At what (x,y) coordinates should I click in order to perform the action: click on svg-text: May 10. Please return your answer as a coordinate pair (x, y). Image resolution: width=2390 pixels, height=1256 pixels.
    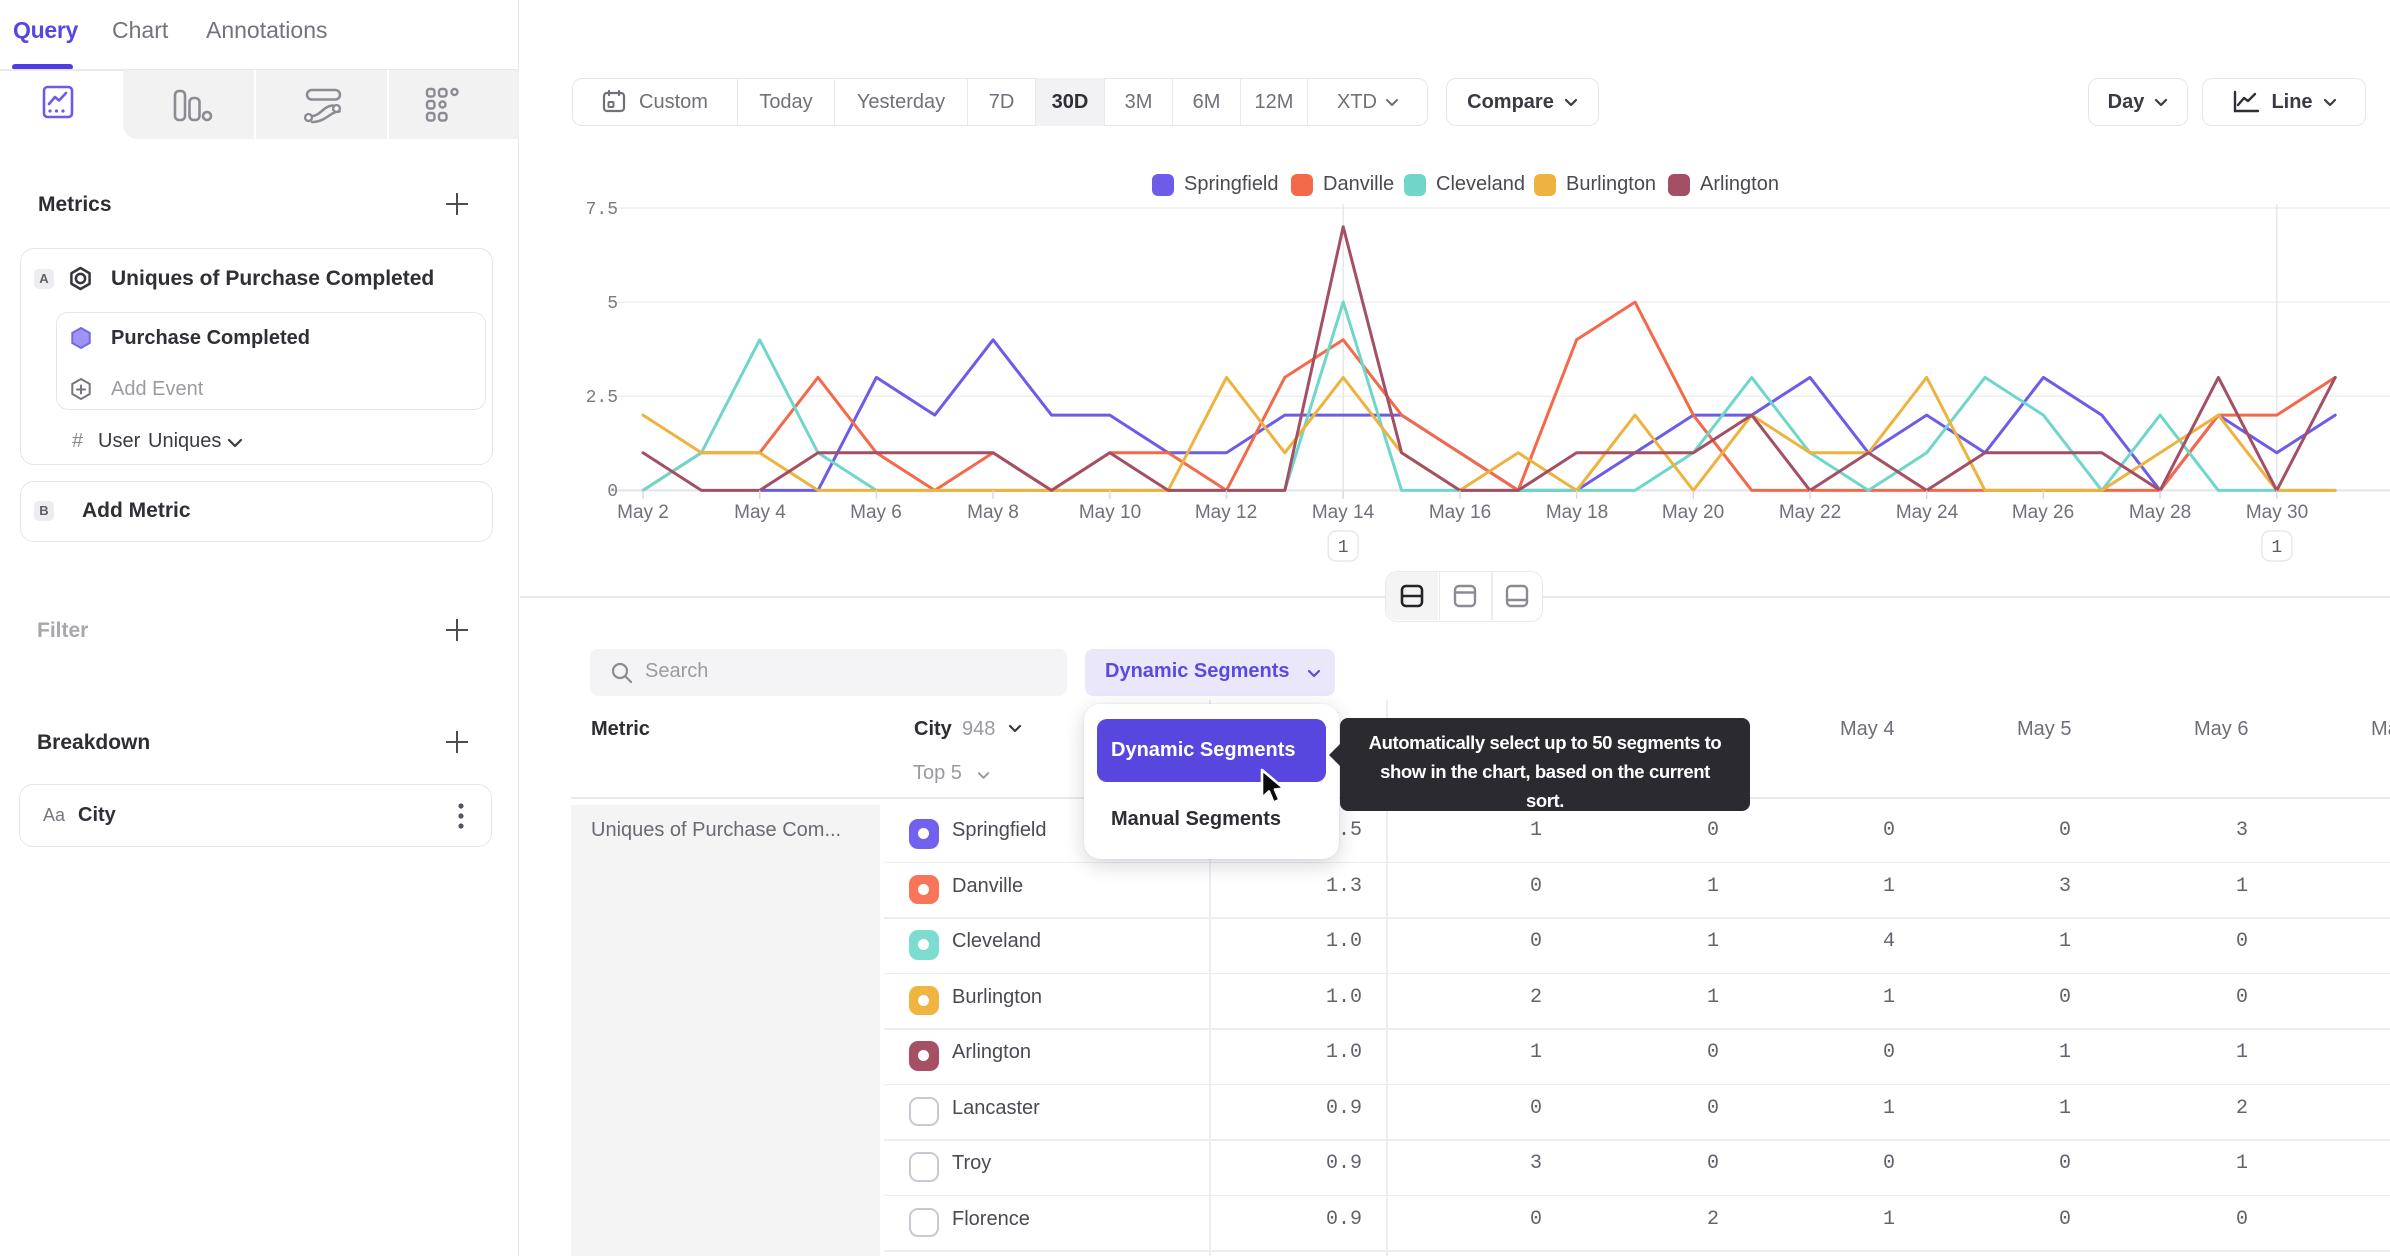
    Looking at the image, I should click on (1110, 512).